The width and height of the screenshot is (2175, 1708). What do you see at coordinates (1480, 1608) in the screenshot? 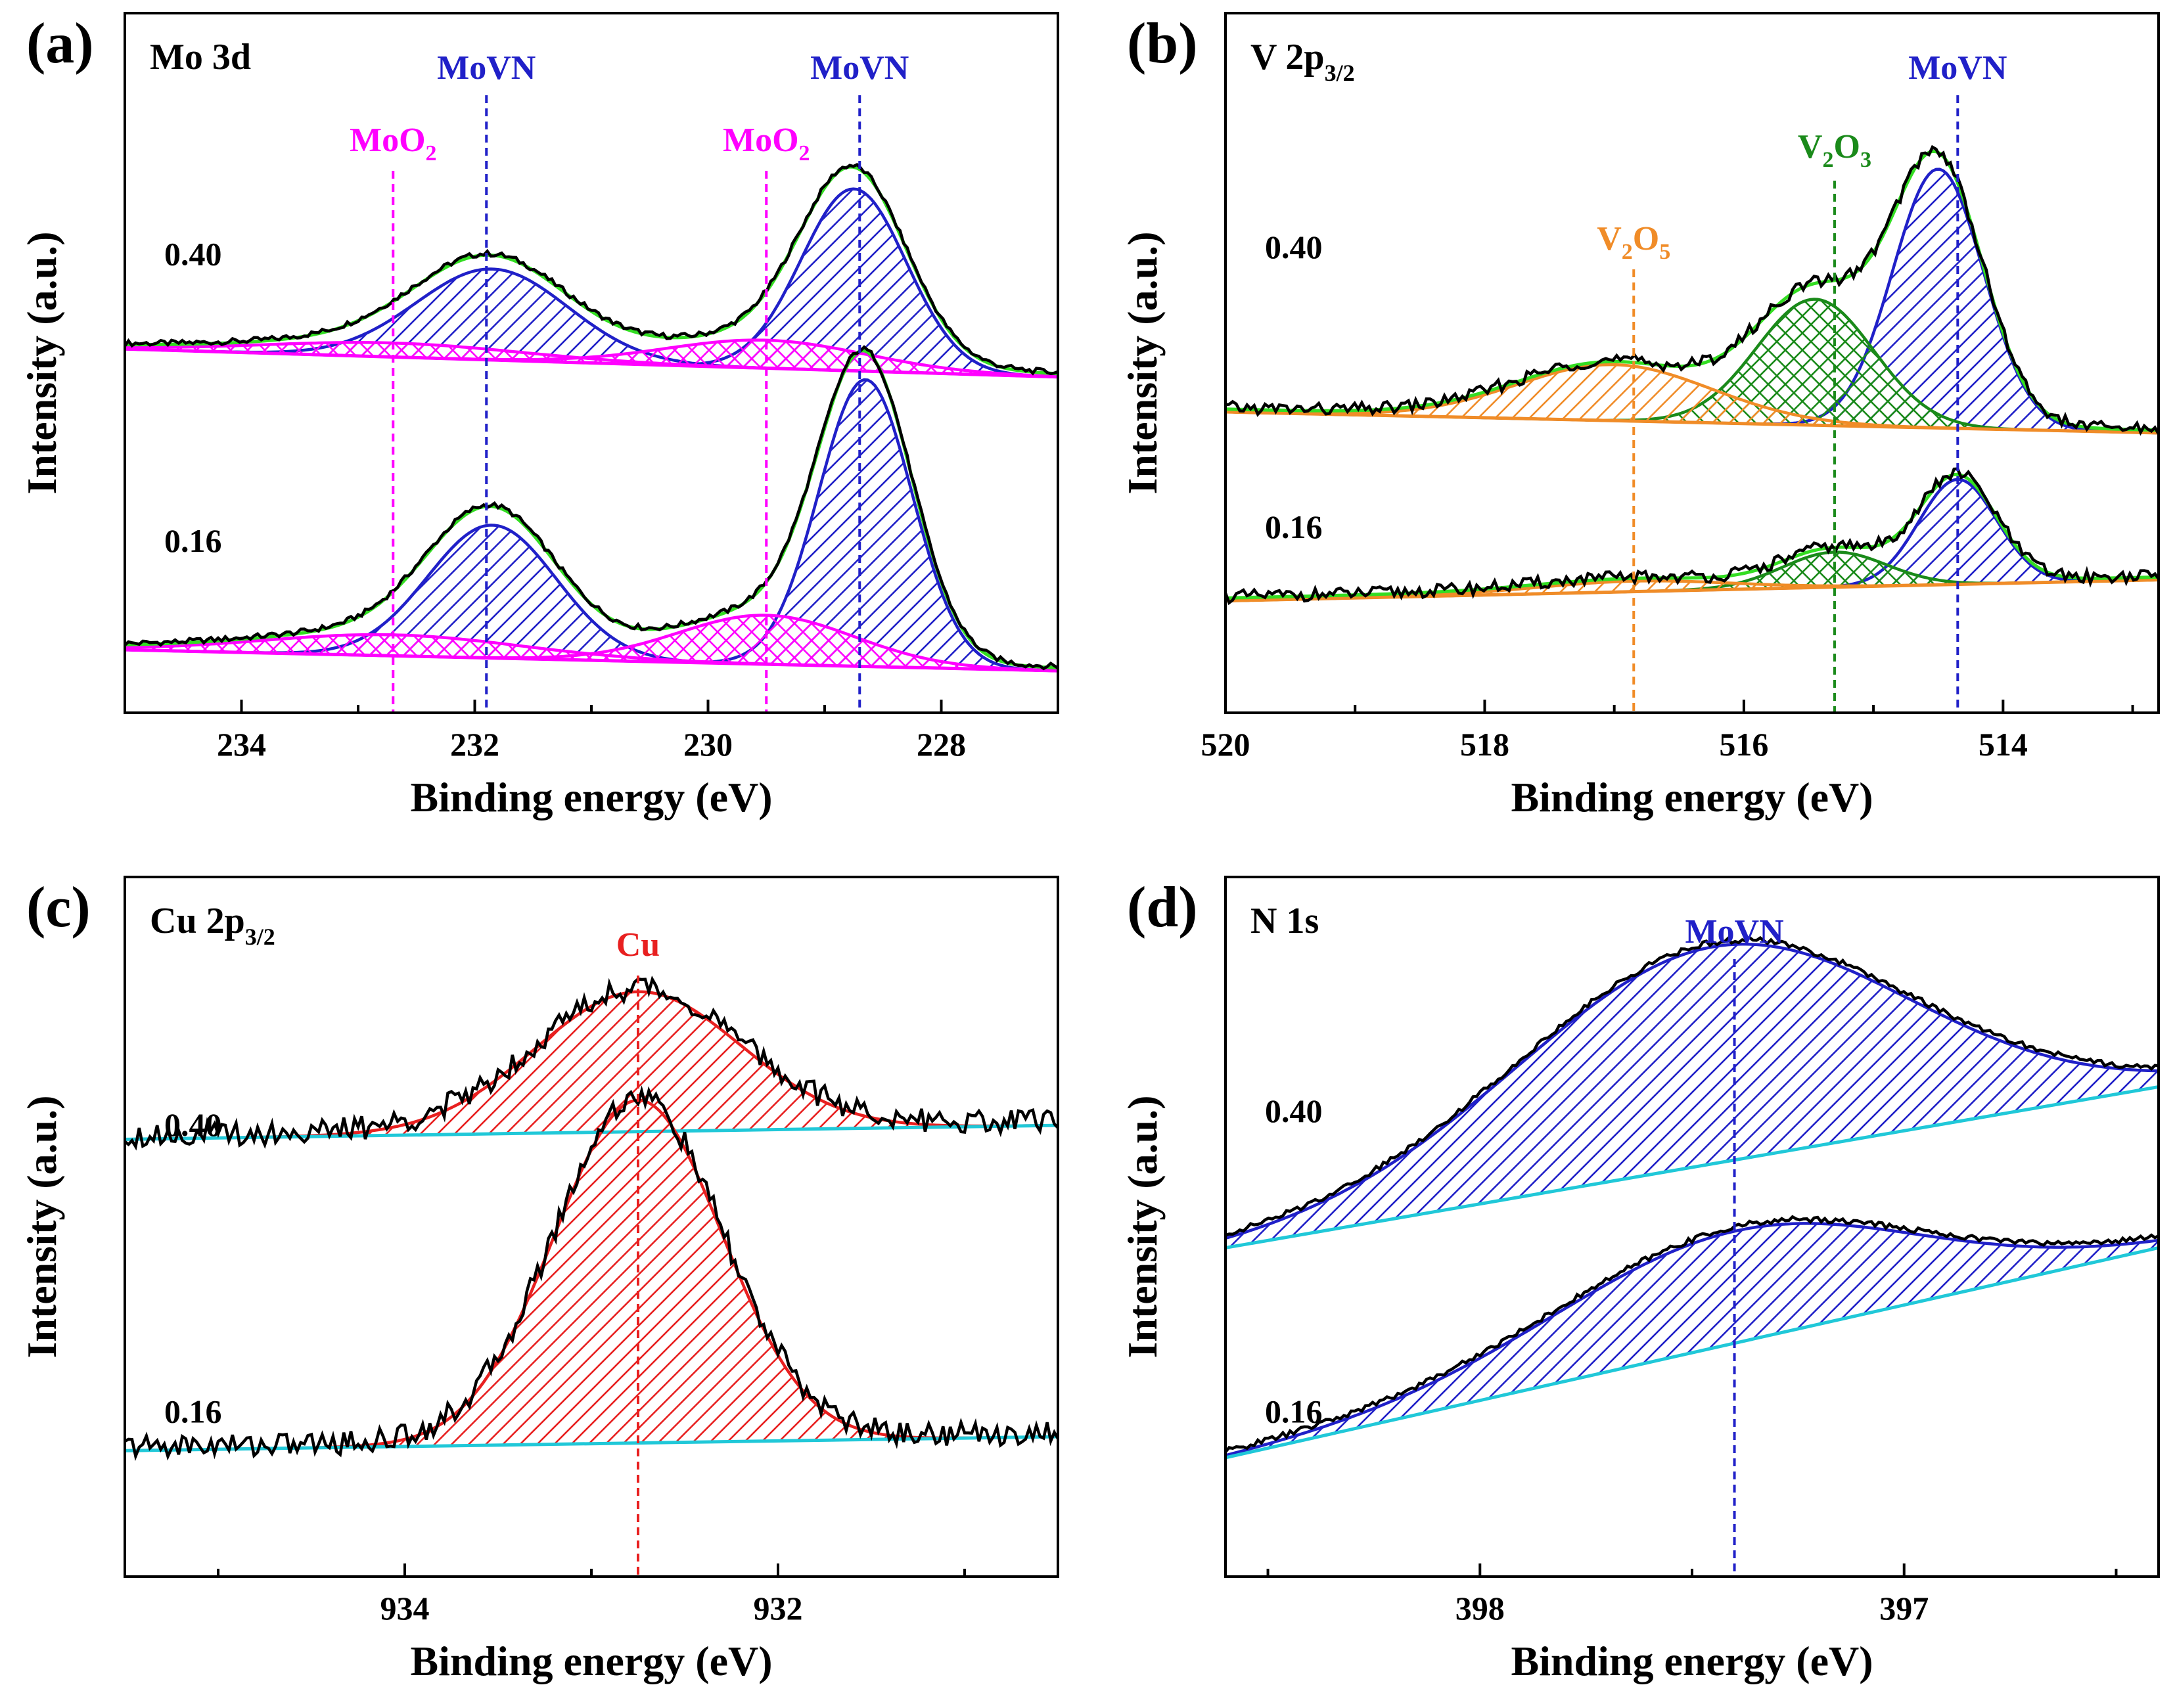
I see `x-tick-label: 398` at bounding box center [1480, 1608].